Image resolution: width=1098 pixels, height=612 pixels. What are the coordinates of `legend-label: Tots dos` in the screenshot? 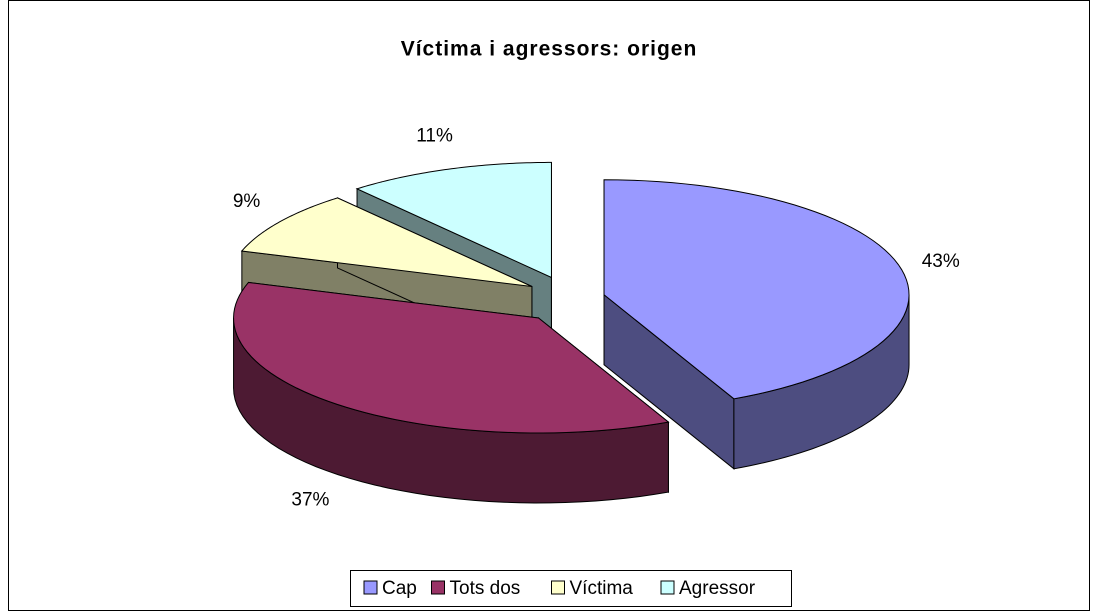 It's located at (485, 588).